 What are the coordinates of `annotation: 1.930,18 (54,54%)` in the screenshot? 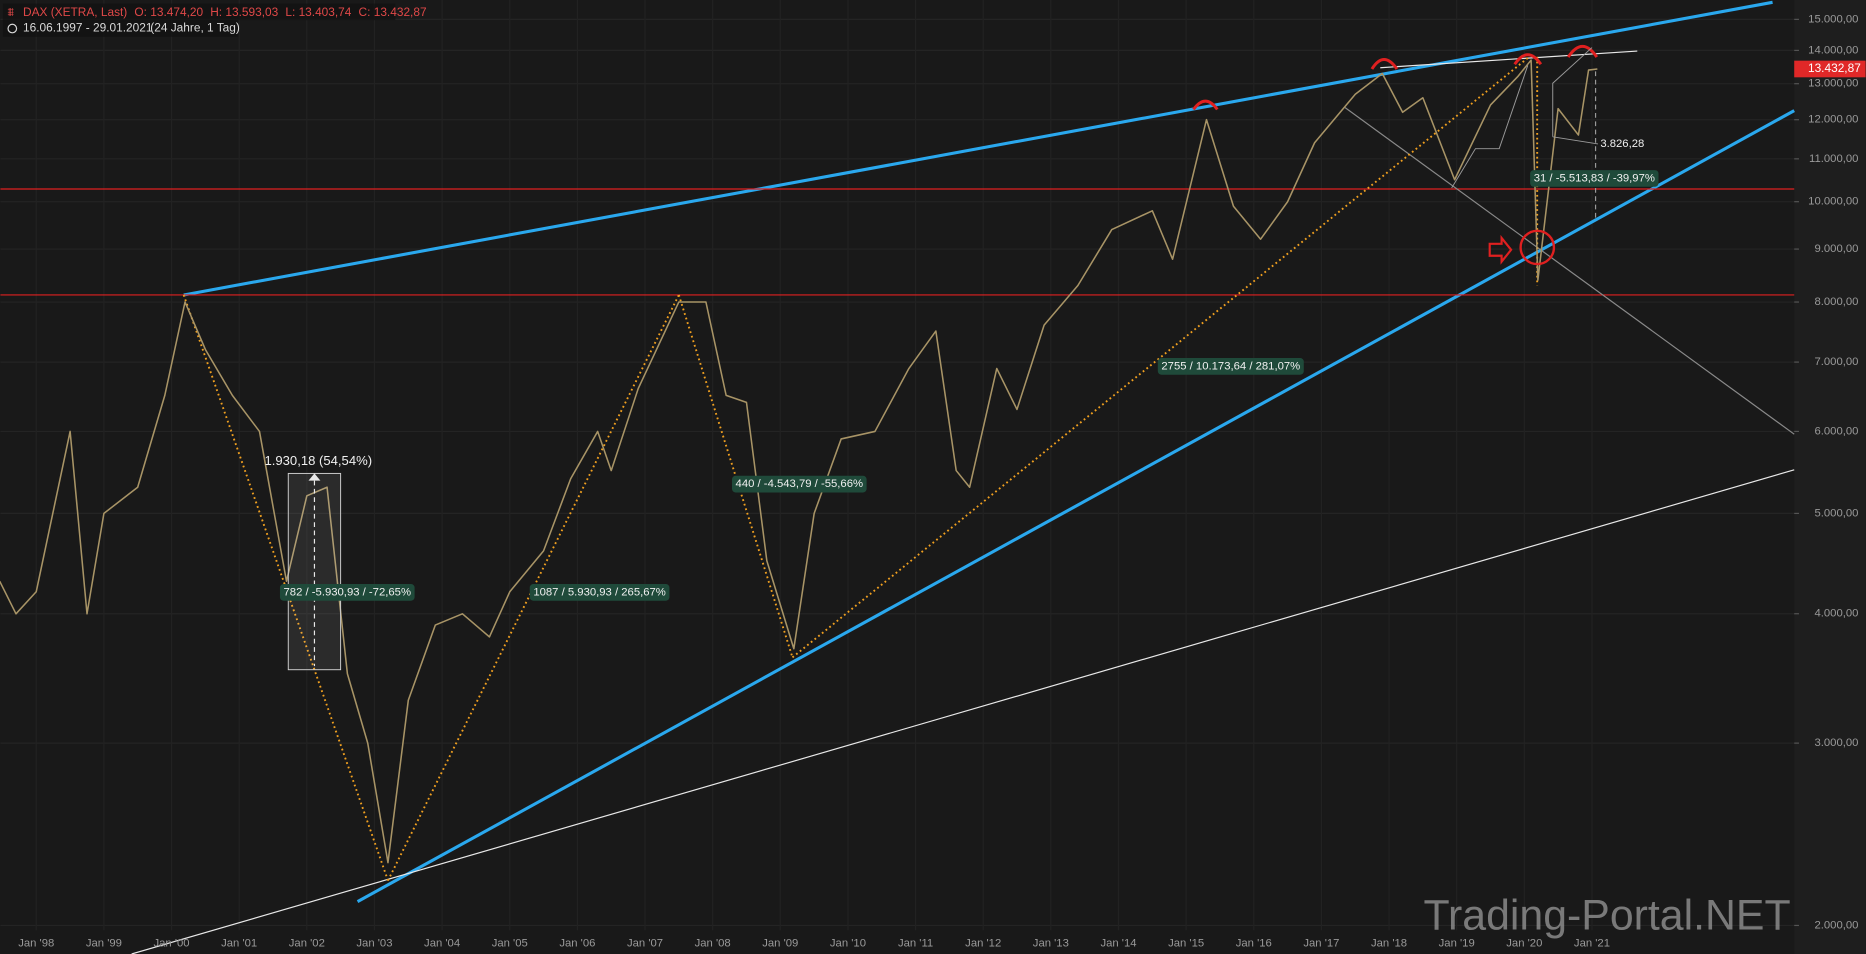 It's located at (318, 460).